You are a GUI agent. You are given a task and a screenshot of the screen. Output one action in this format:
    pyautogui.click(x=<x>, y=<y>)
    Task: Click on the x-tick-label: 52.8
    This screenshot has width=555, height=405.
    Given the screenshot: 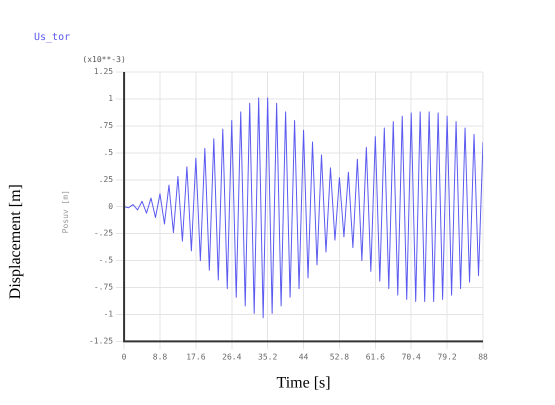 What is the action you would take?
    pyautogui.click(x=340, y=357)
    